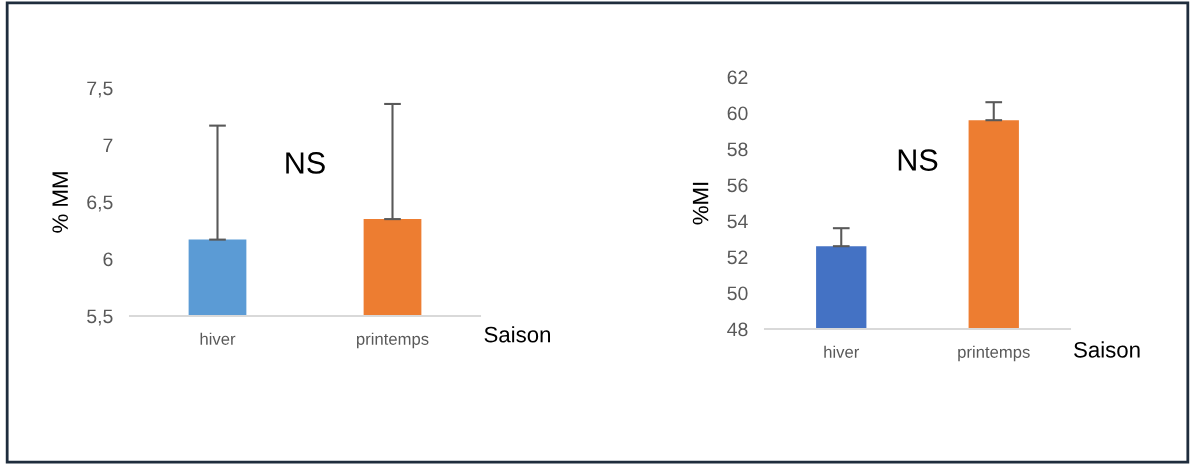  Describe the element at coordinates (737, 329) in the screenshot. I see `y-tick-label: 48` at that location.